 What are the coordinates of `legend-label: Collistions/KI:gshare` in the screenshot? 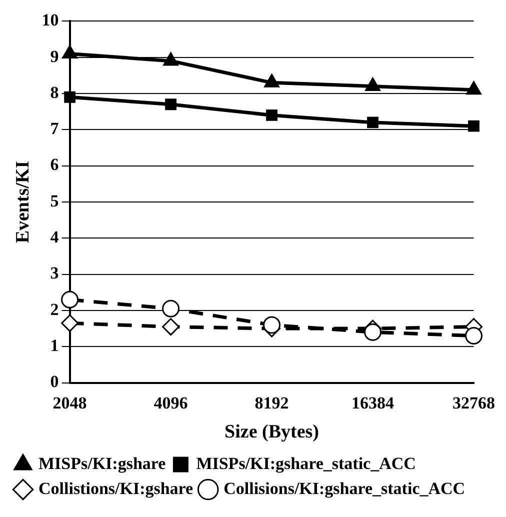 It's located at (116, 488).